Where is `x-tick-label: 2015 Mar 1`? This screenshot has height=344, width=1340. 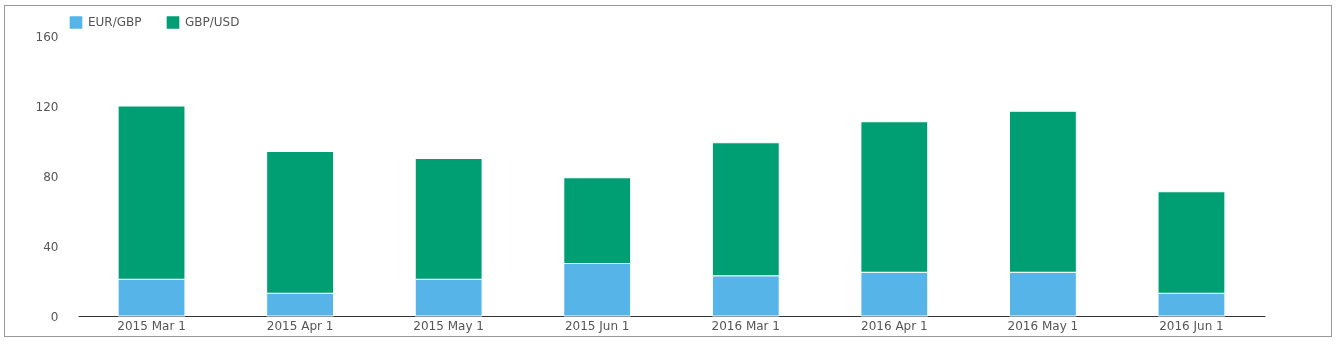
x-tick-label: 2015 Mar 1 is located at coordinates (151, 325).